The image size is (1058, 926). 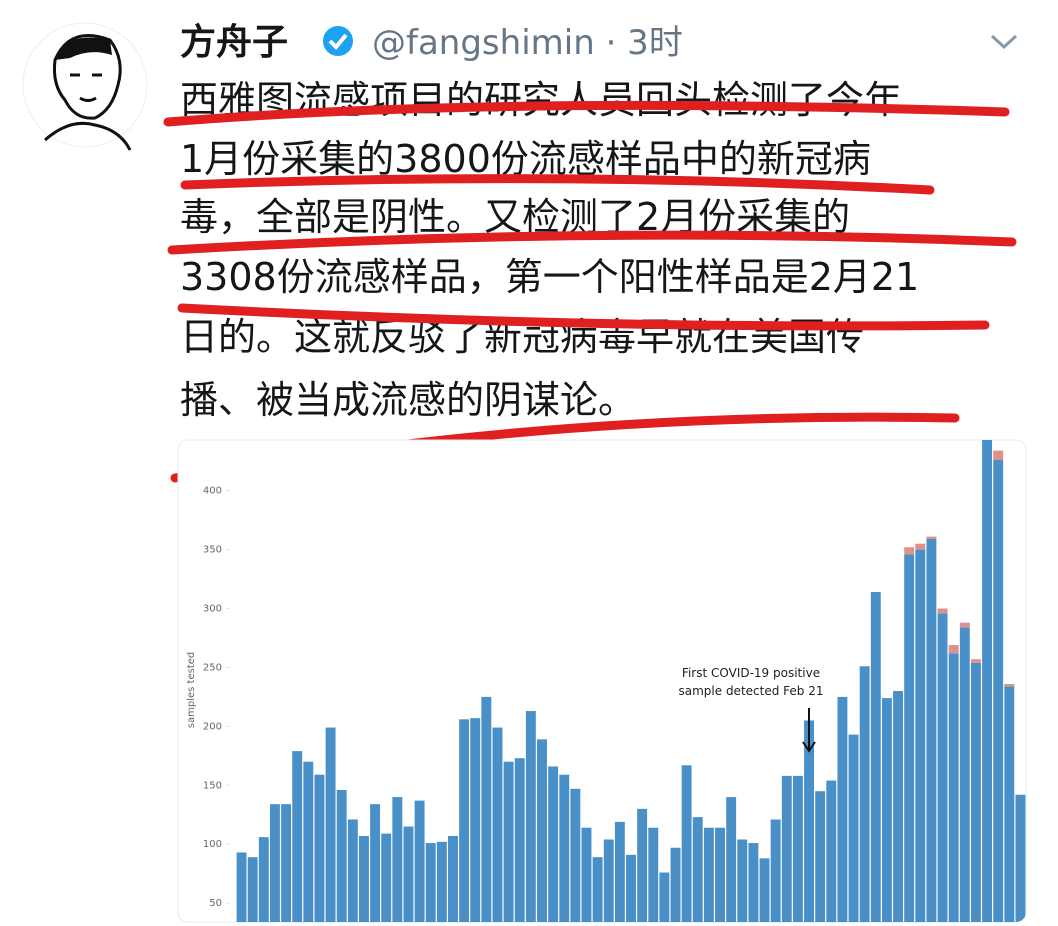 What do you see at coordinates (212, 550) in the screenshot?
I see `y-tick-label: 350` at bounding box center [212, 550].